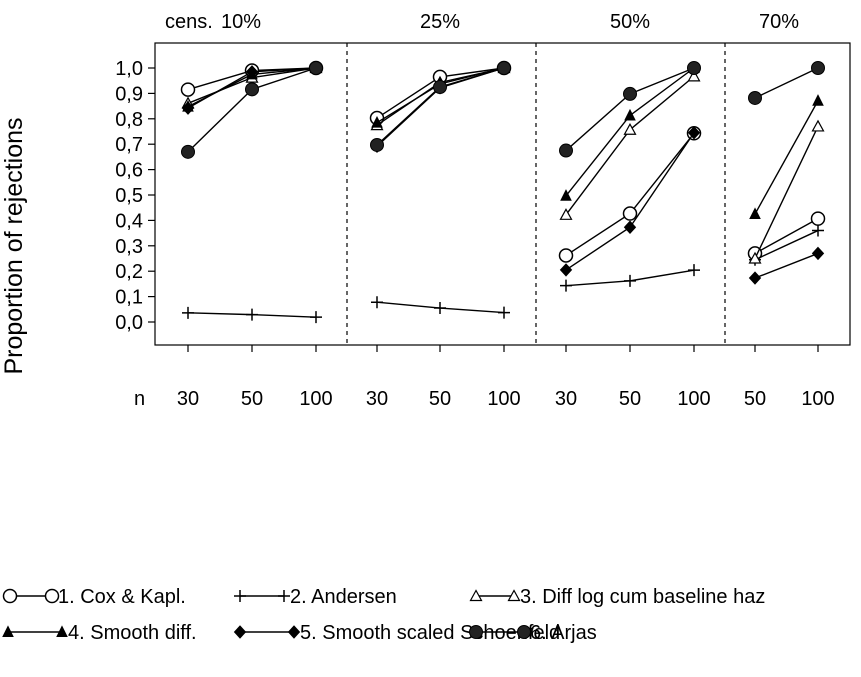 Image resolution: width=861 pixels, height=677 pixels. What do you see at coordinates (129, 145) in the screenshot?
I see `y-tick-label: 0,7` at bounding box center [129, 145].